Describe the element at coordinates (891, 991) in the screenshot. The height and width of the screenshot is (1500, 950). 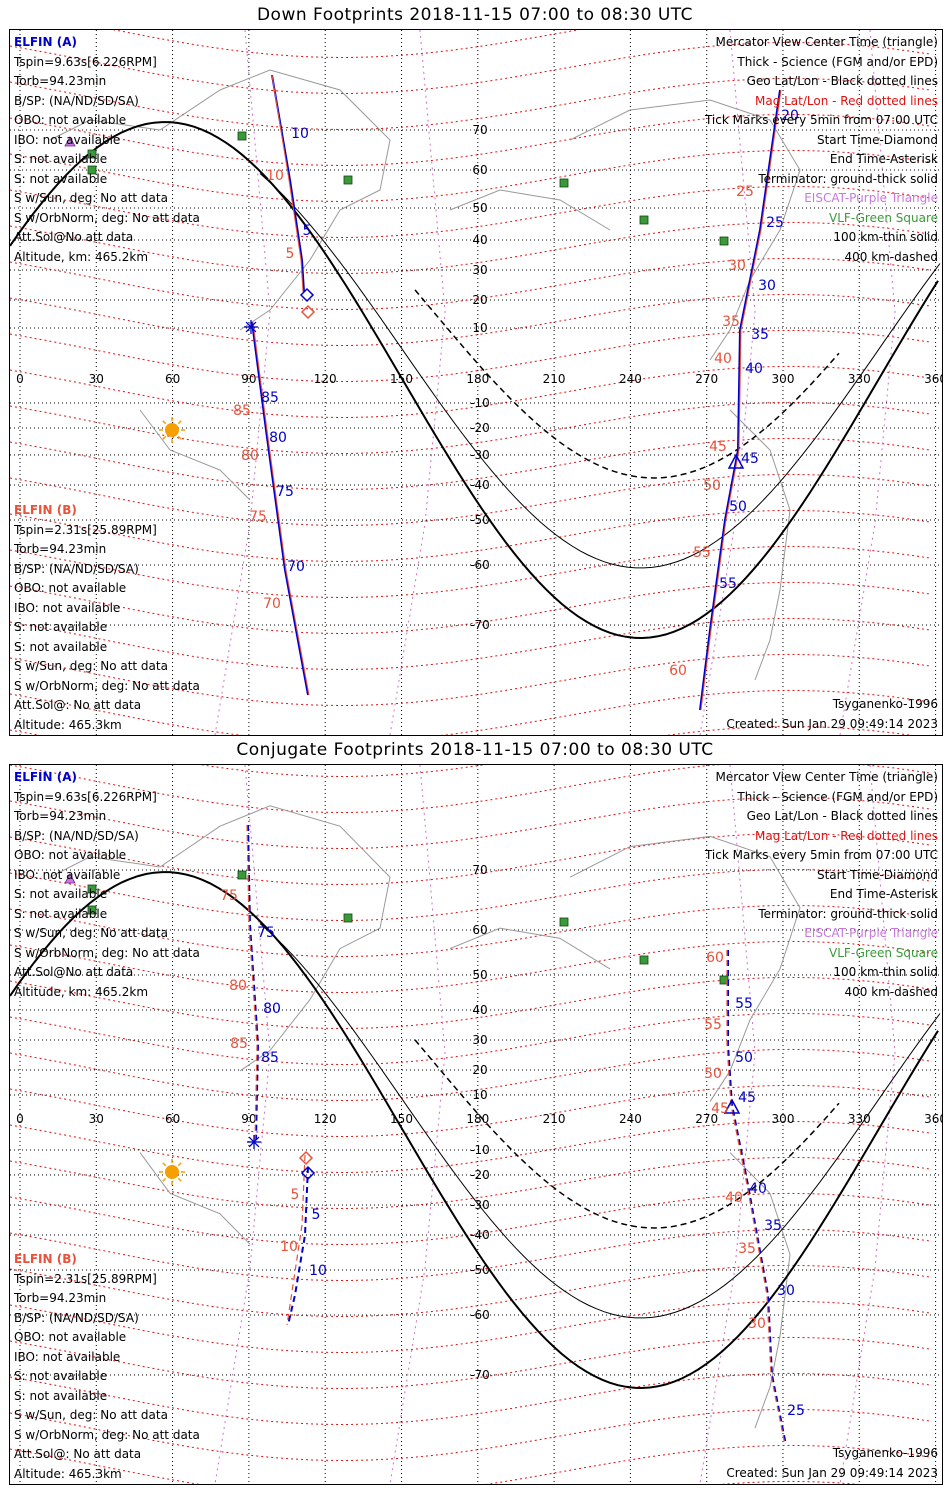
I see `legend-line: 400 km-dashed` at that location.